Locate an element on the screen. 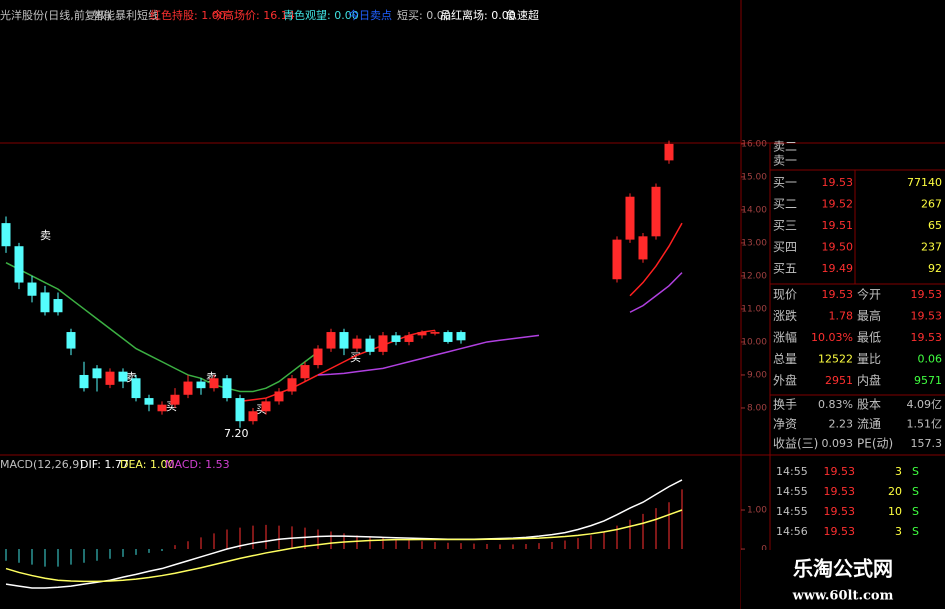 Image resolution: width=945 pixels, height=609 pixels. macd-label: DEA: 1.00 is located at coordinates (147, 464).